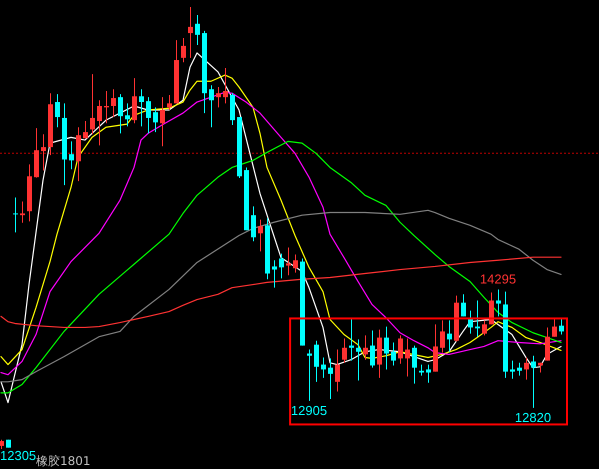 This screenshot has width=599, height=469. What do you see at coordinates (18, 455) in the screenshot?
I see `annotation: 12305` at bounding box center [18, 455].